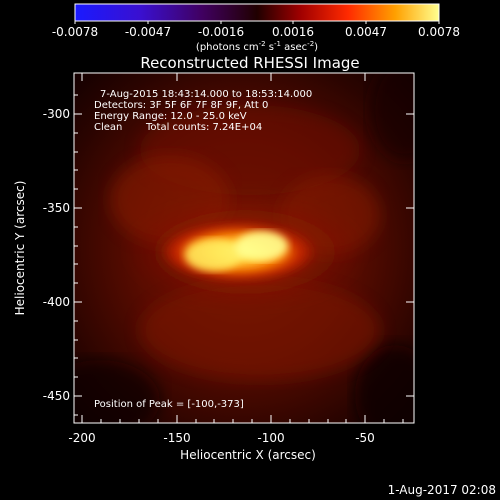  What do you see at coordinates (56, 208) in the screenshot?
I see `y-tick-1: -350` at bounding box center [56, 208].